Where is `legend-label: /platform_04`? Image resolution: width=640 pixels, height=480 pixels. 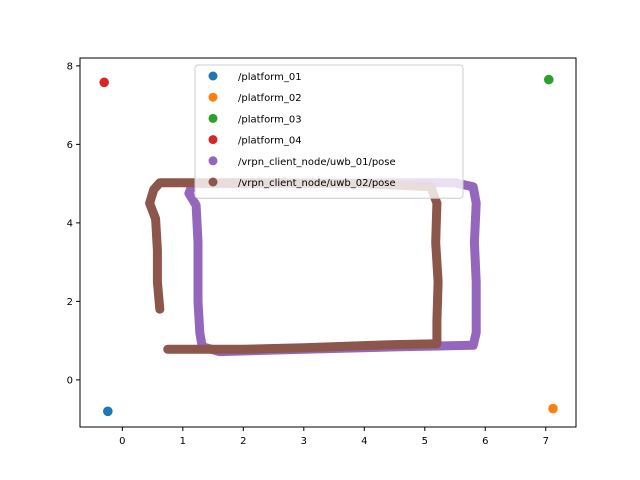 legend-label: /platform_04 is located at coordinates (270, 141).